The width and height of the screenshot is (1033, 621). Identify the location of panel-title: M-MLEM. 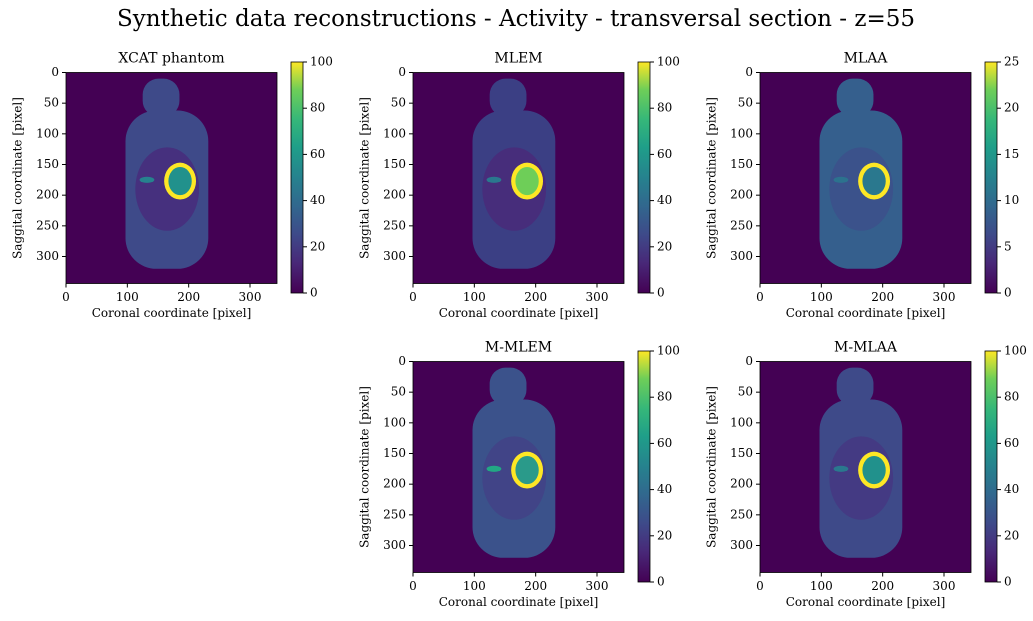
(518, 348).